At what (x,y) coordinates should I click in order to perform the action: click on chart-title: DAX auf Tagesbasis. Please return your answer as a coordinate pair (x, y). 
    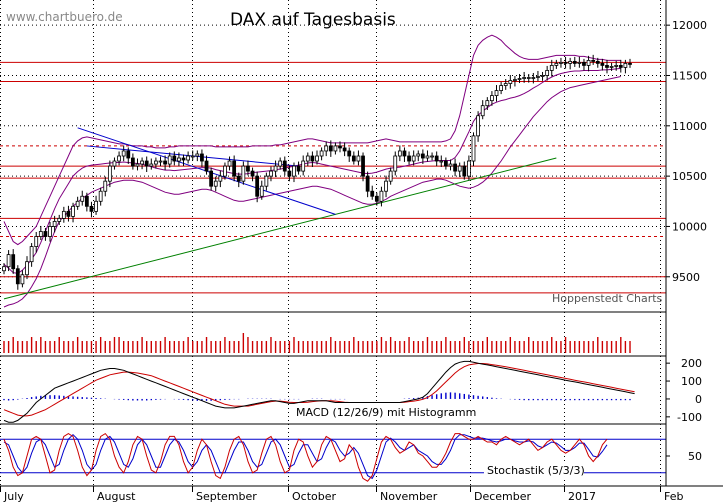
    Looking at the image, I should click on (313, 20).